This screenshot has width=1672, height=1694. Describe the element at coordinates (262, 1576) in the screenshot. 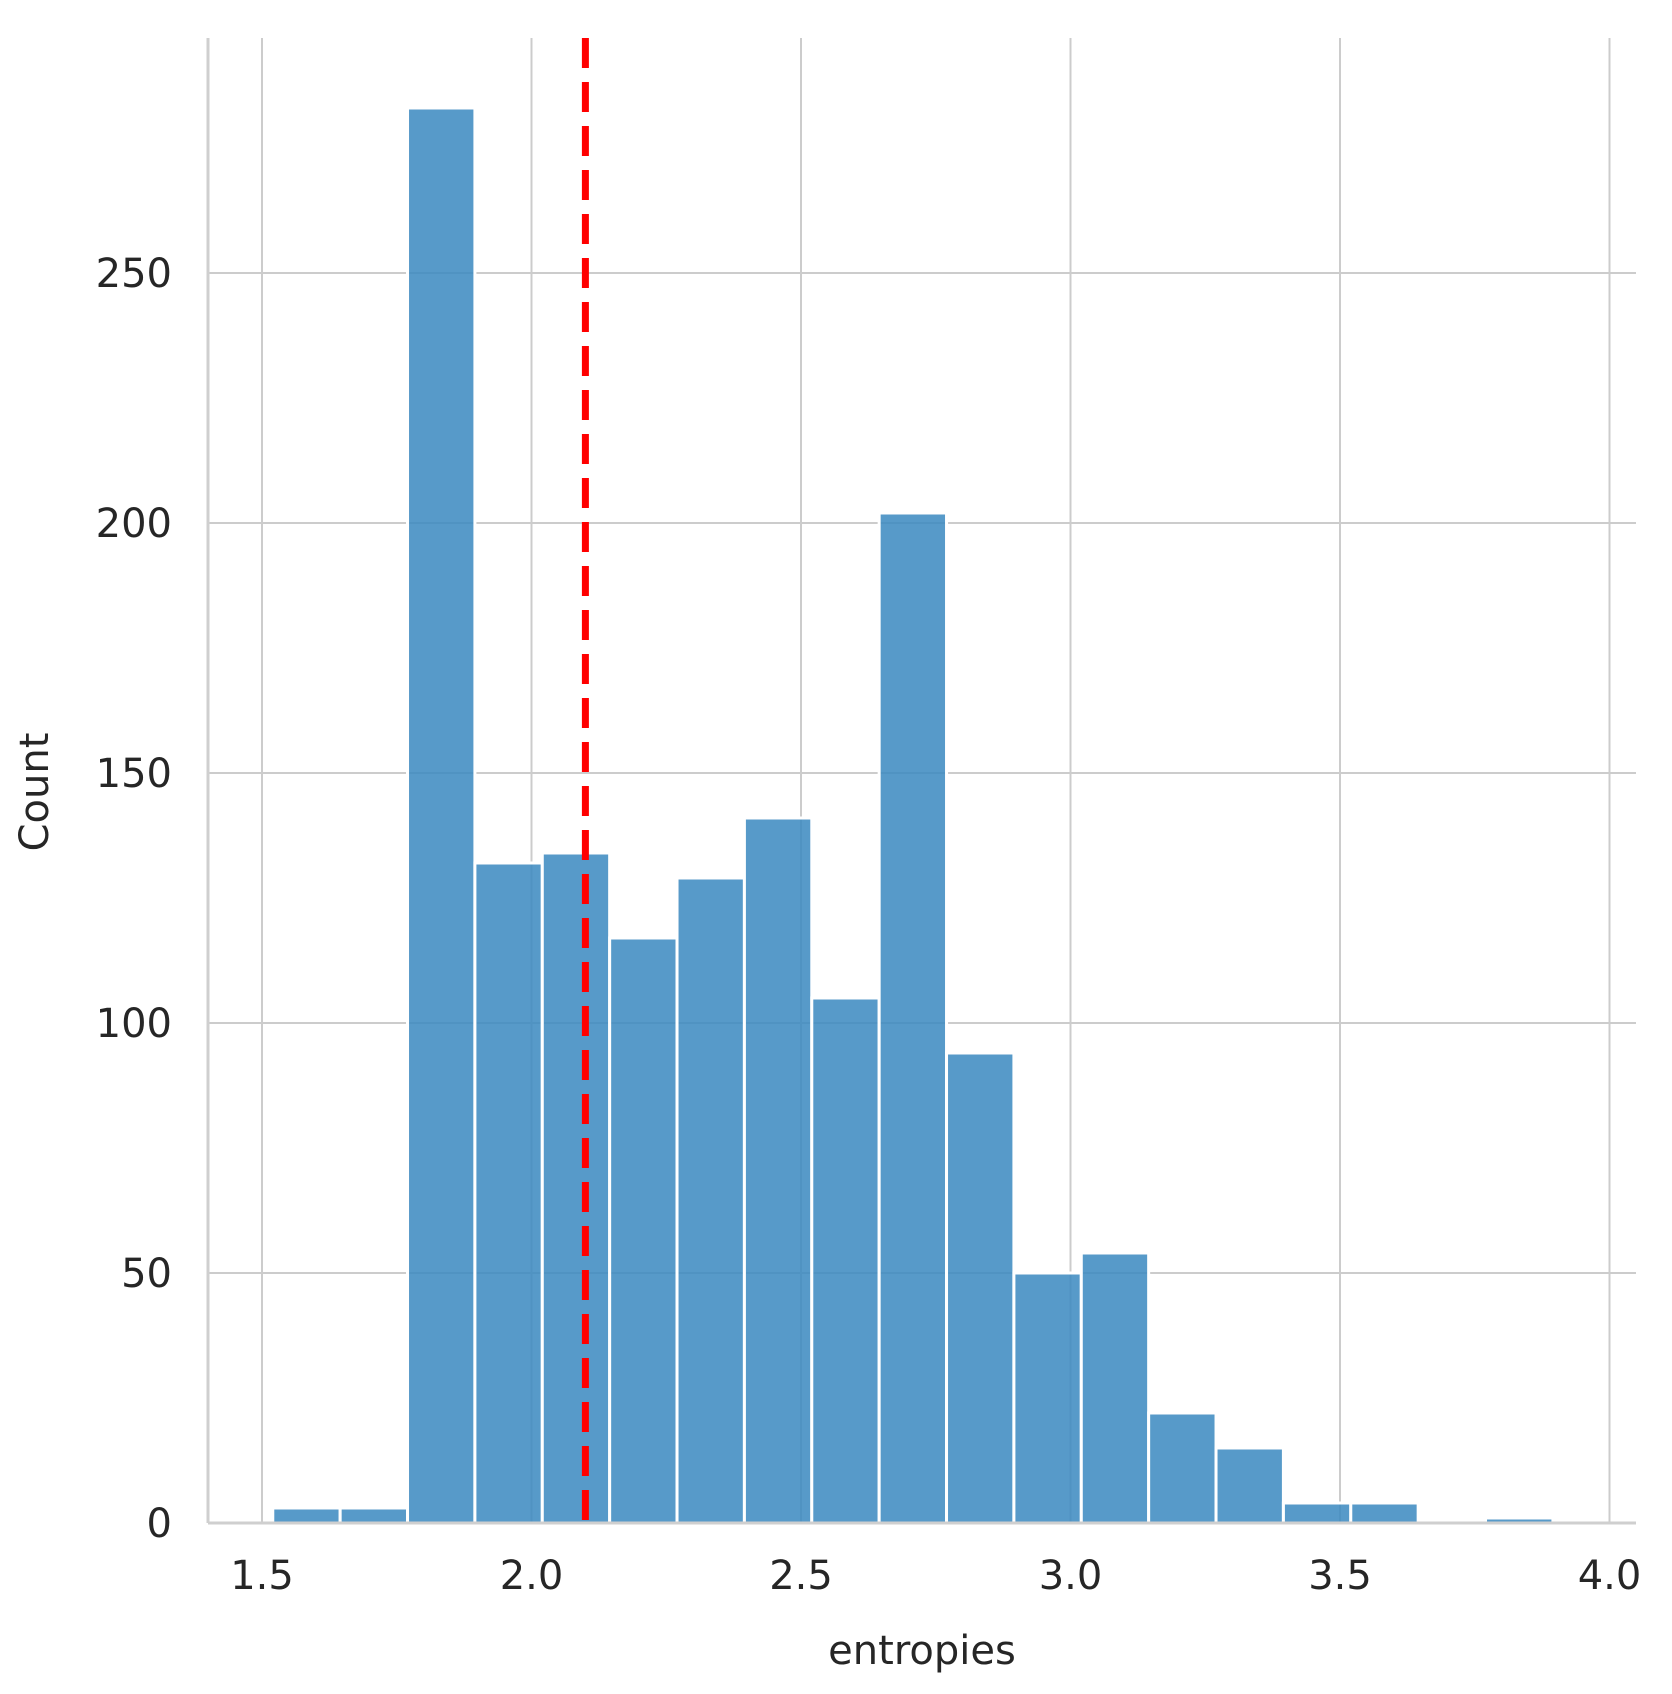

I see `x-tick-label: 1.5` at that location.